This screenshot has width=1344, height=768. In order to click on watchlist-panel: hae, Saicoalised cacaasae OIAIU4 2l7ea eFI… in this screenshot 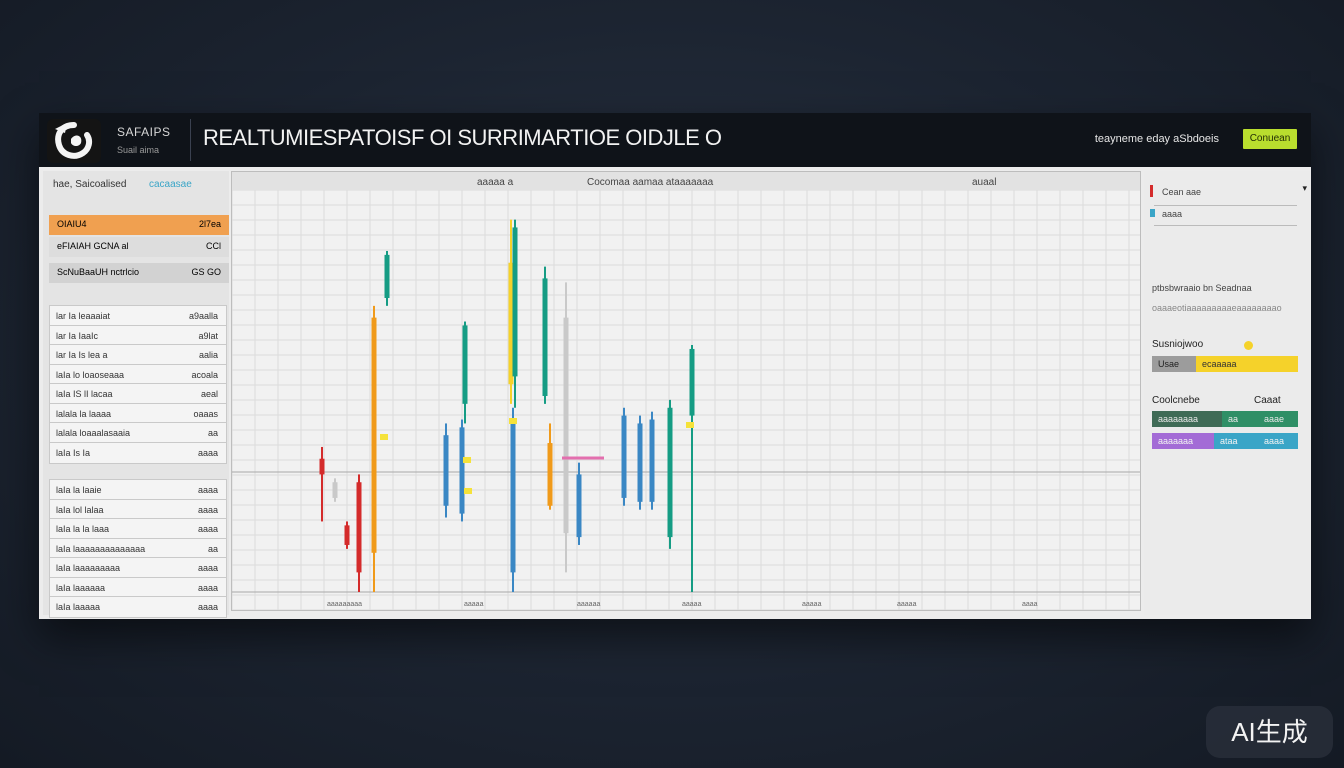, I will do `click(136, 394)`.